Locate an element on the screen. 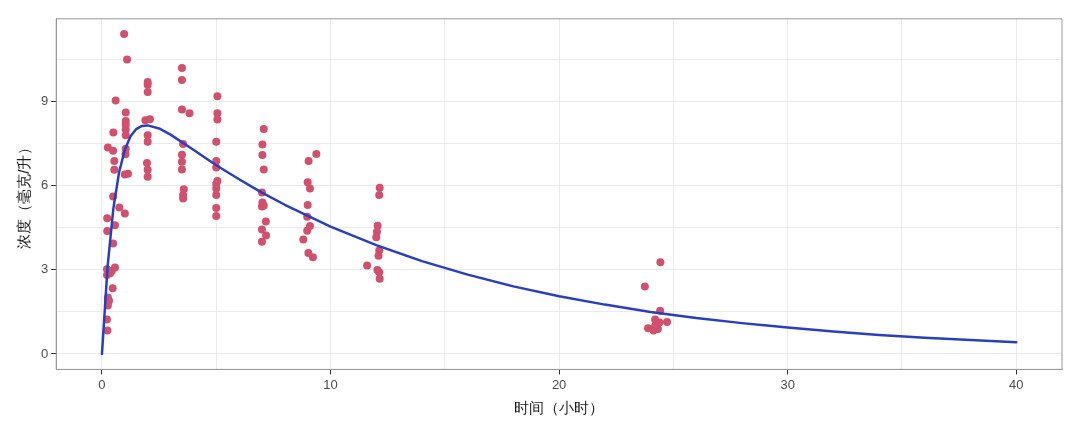 The height and width of the screenshot is (432, 1080). y-tick-label: 9 is located at coordinates (45, 101).